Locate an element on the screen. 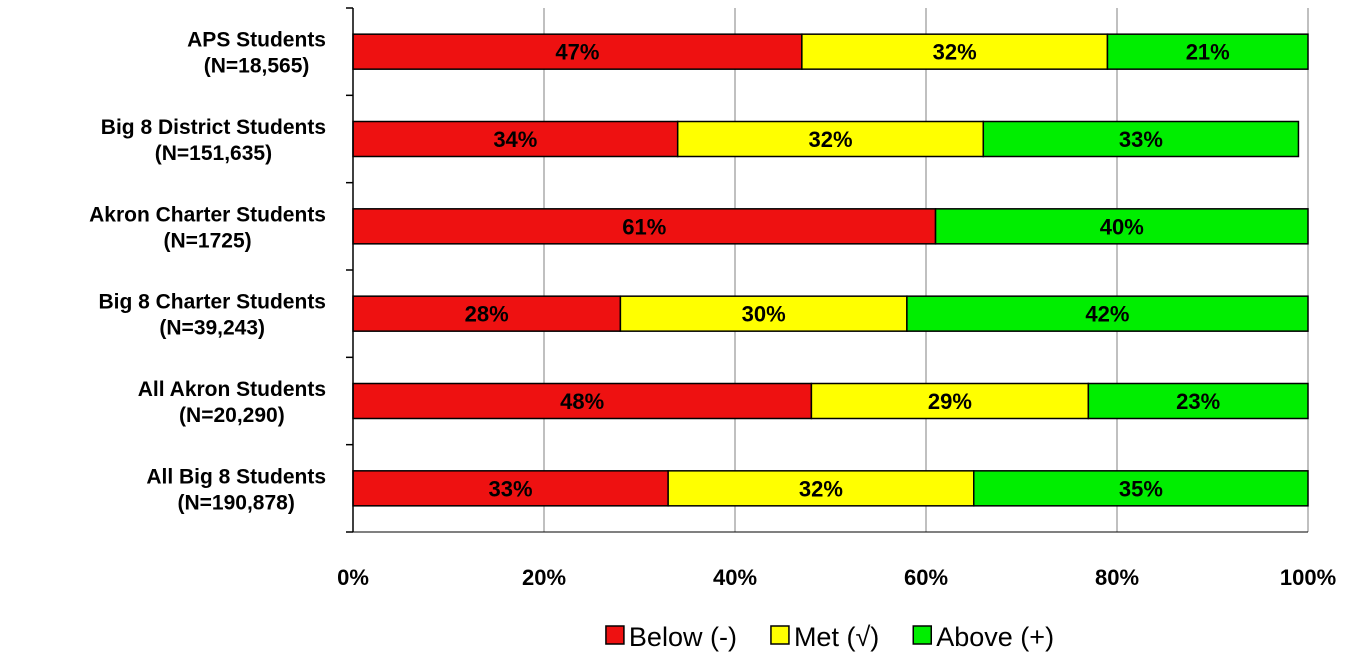 Image resolution: width=1350 pixels, height=666 pixels. data-label: 21% is located at coordinates (1208, 52).